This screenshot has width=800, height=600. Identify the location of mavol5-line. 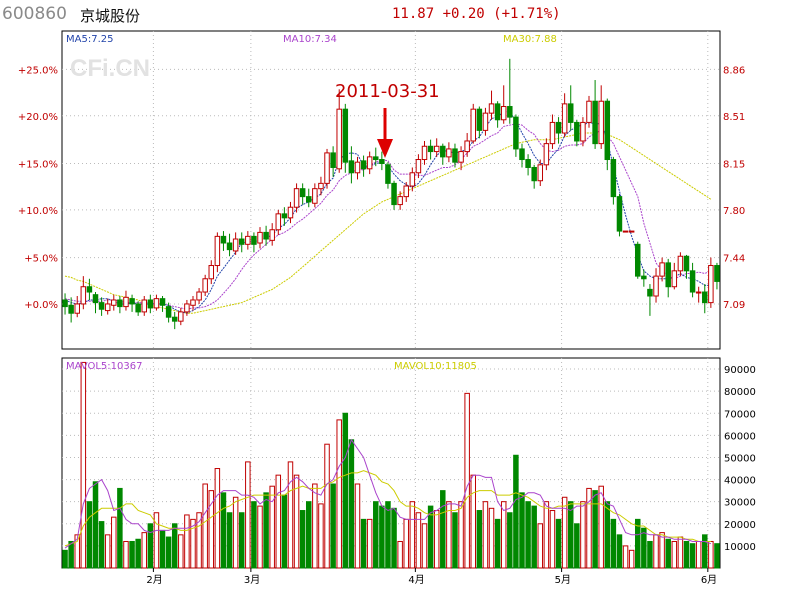
(388, 493).